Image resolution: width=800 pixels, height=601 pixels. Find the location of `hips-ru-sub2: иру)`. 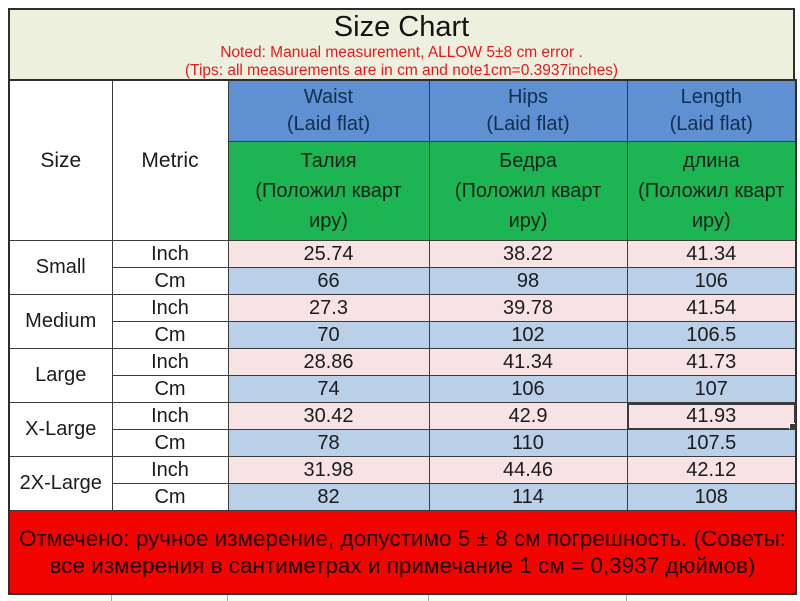

hips-ru-sub2: иру) is located at coordinates (528, 221).